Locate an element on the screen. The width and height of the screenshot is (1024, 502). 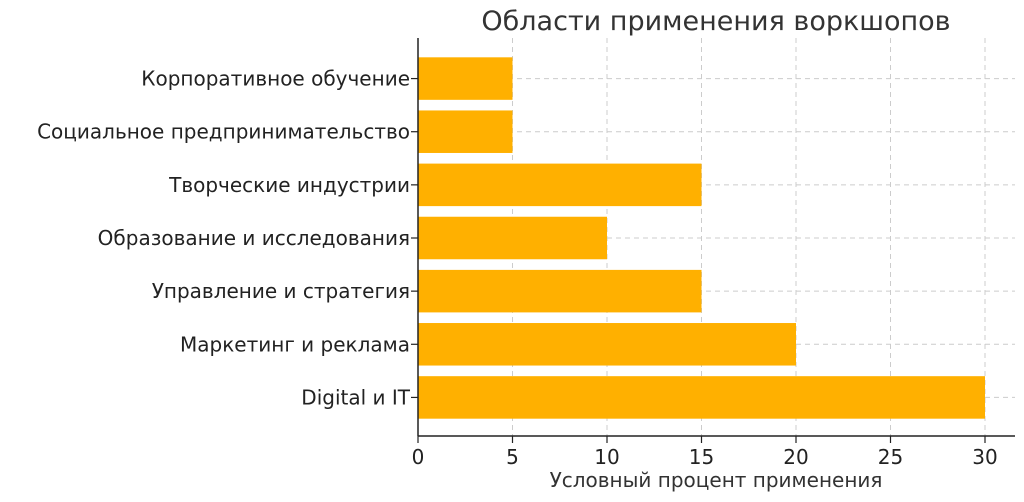
x-tick-label: 10 is located at coordinates (606, 457).